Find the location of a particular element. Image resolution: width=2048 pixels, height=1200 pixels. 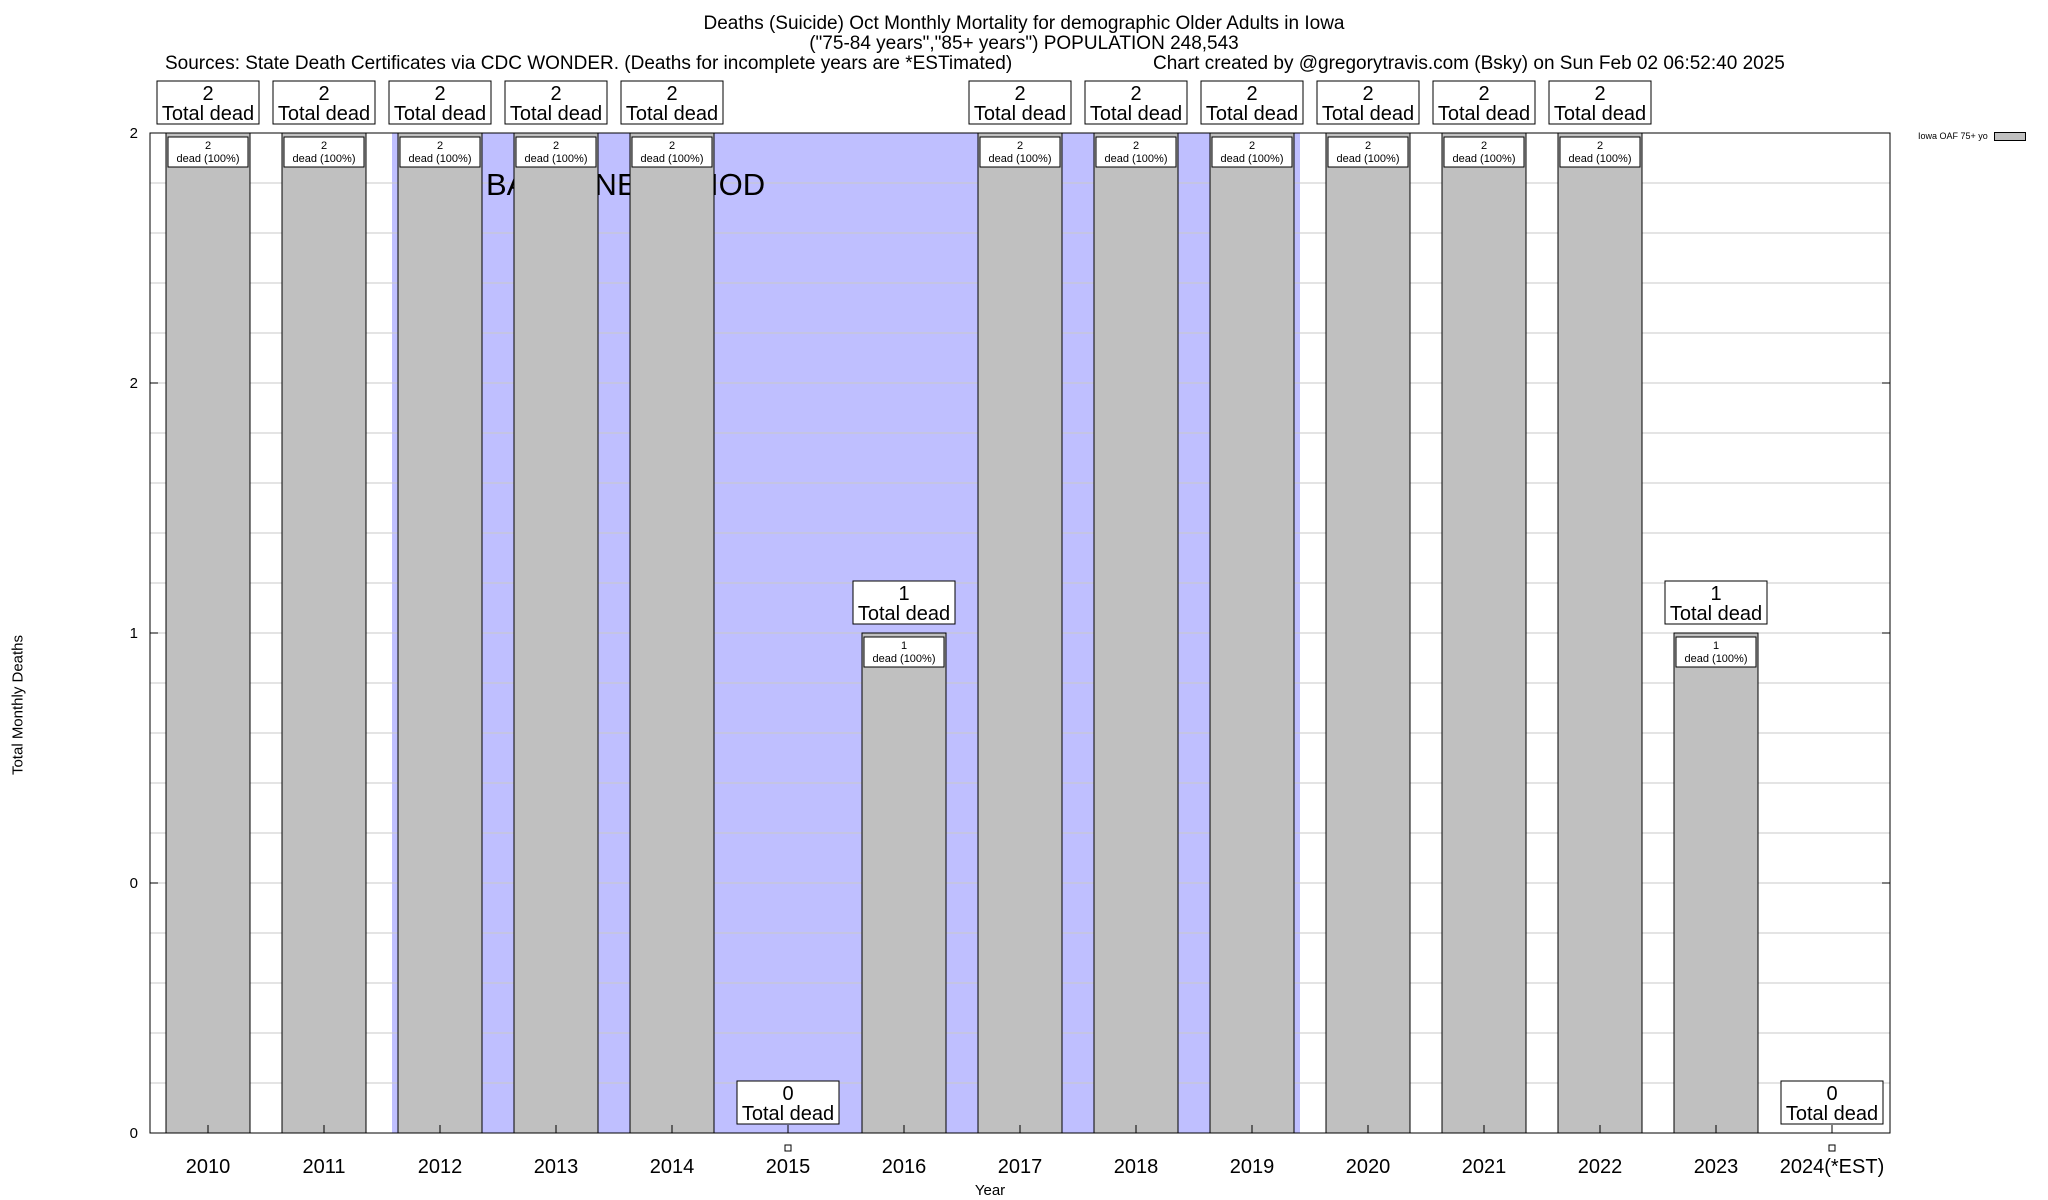

x-tick-label: 2011 is located at coordinates (323, 1167).